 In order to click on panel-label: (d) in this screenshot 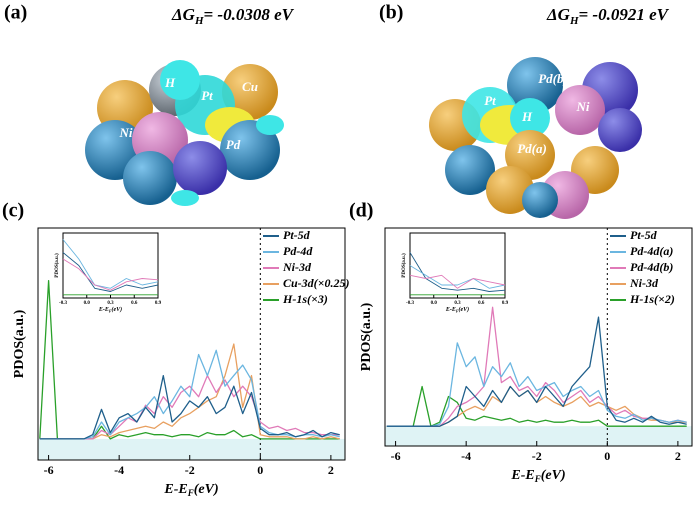, I will do `click(361, 211)`.